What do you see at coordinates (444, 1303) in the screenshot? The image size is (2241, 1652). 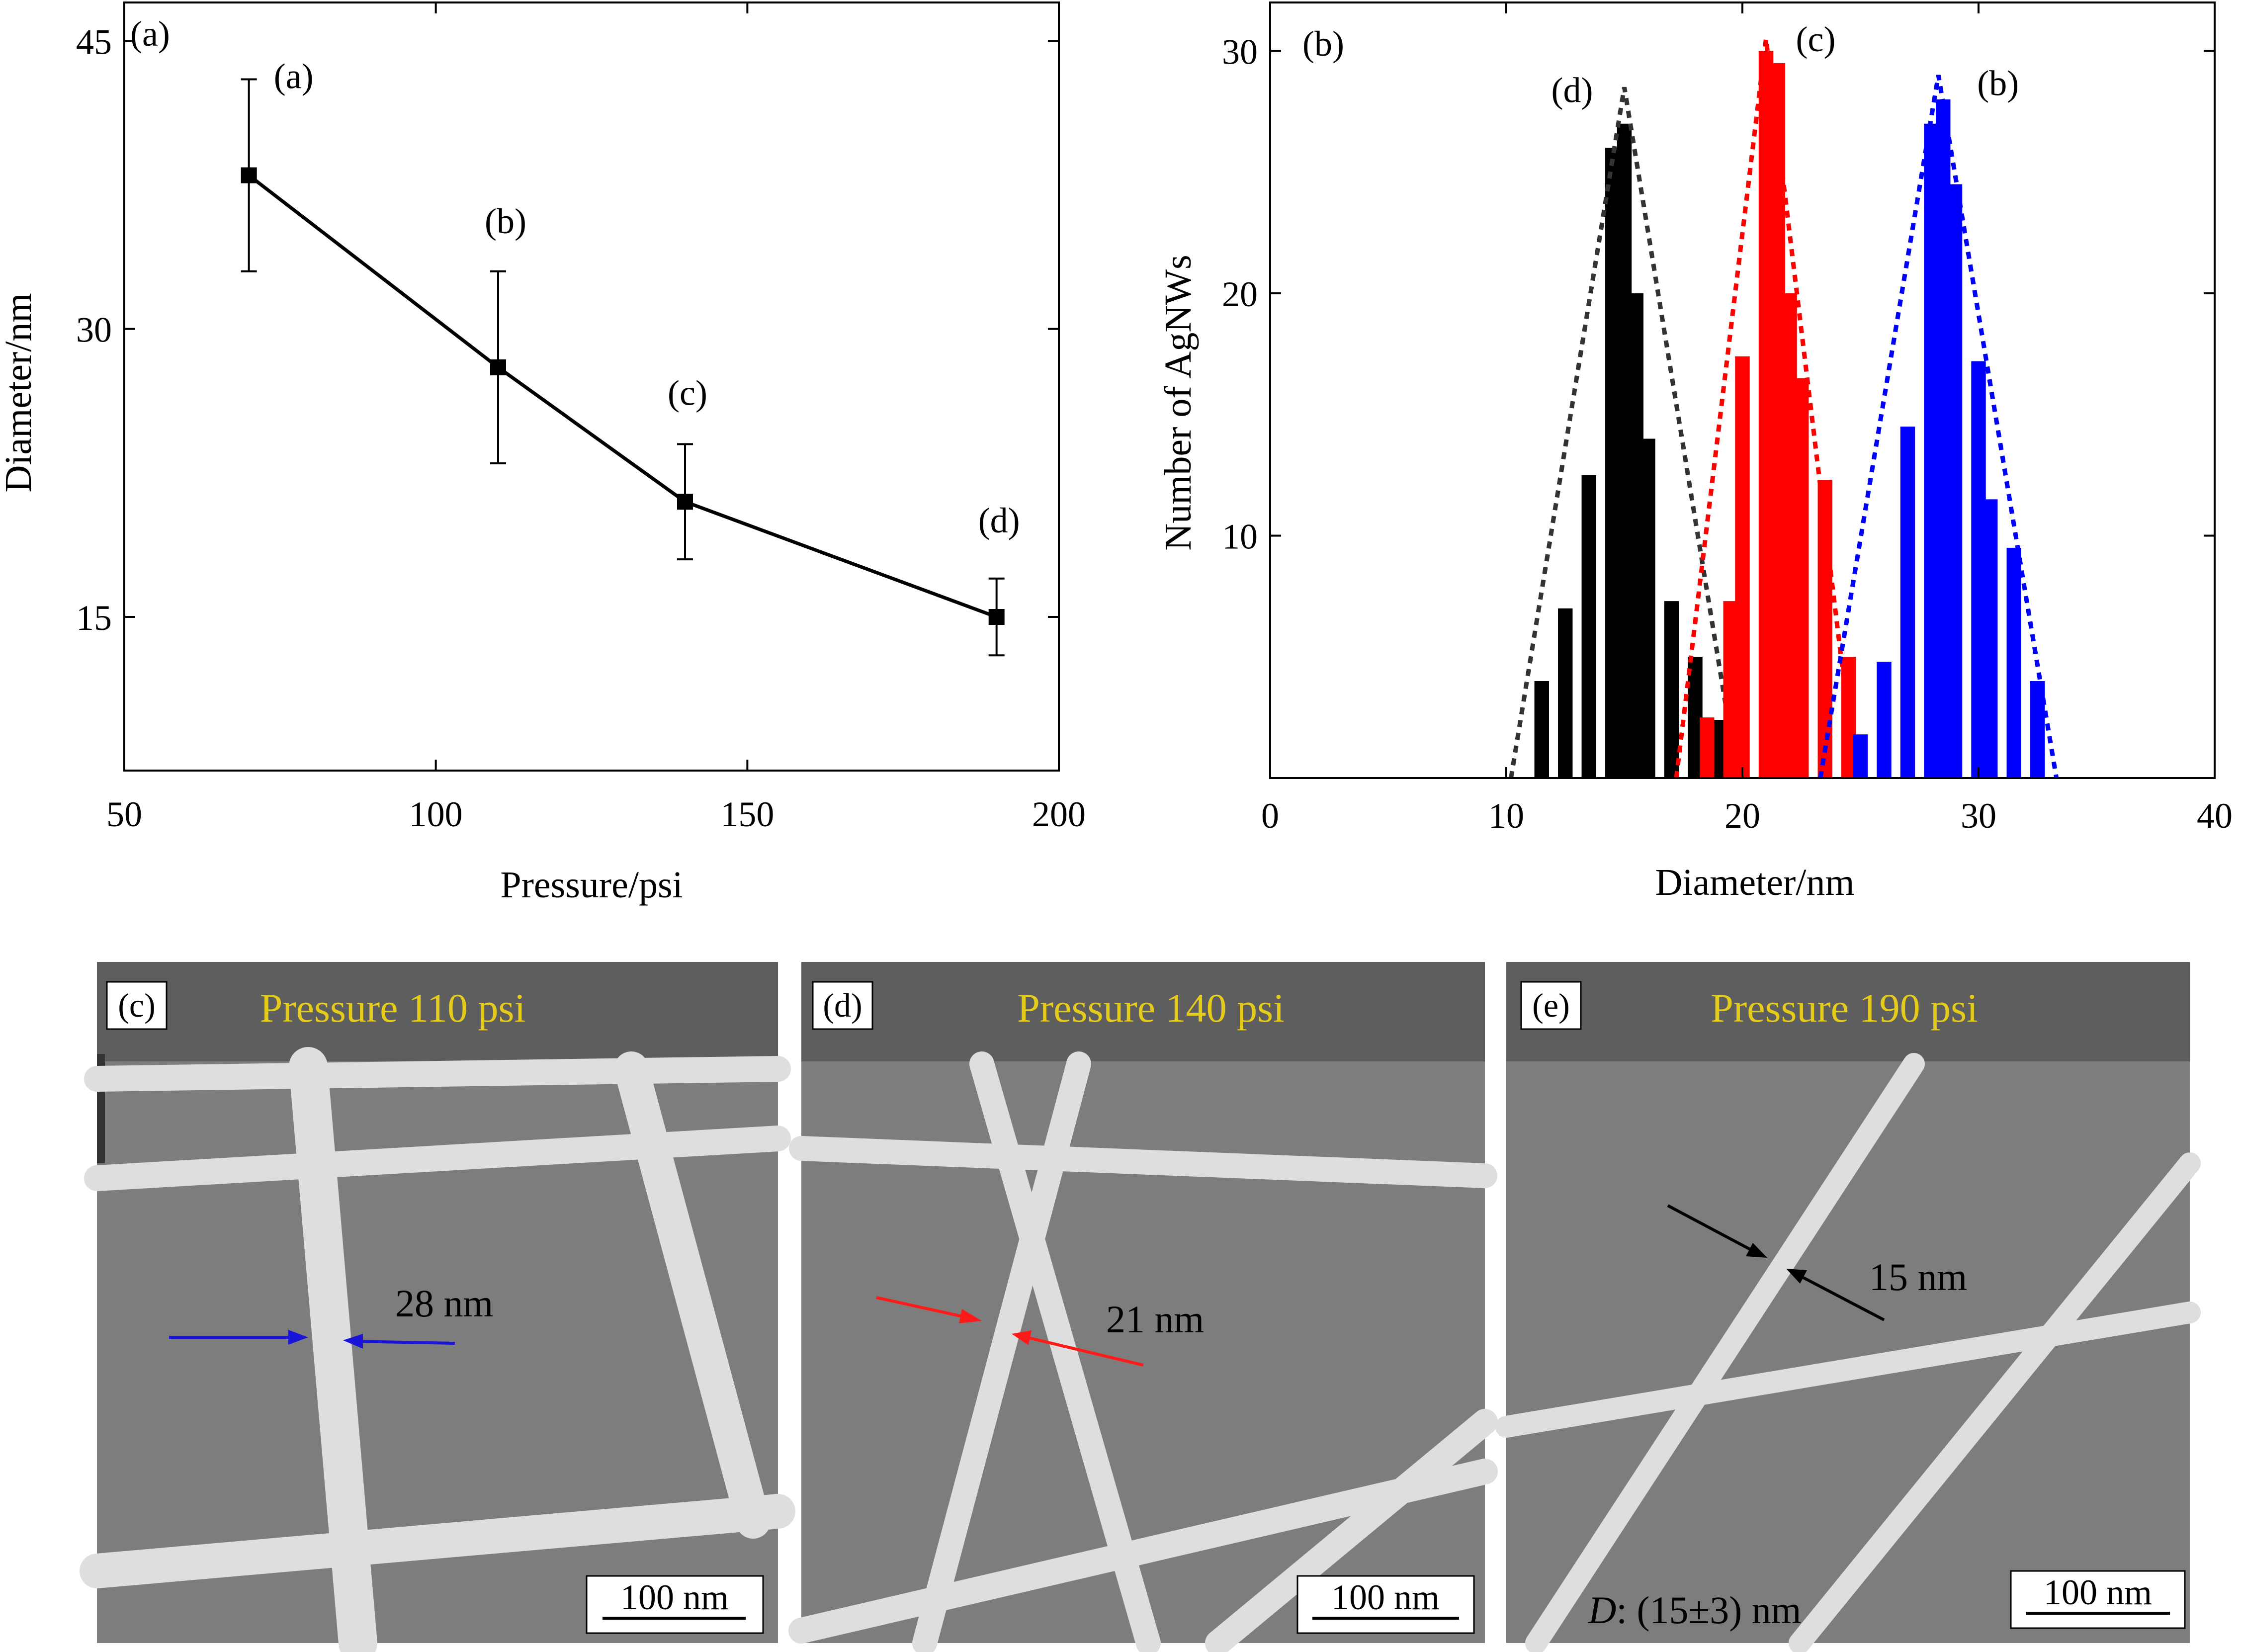 I see `sem-c-measure: 28 nm` at bounding box center [444, 1303].